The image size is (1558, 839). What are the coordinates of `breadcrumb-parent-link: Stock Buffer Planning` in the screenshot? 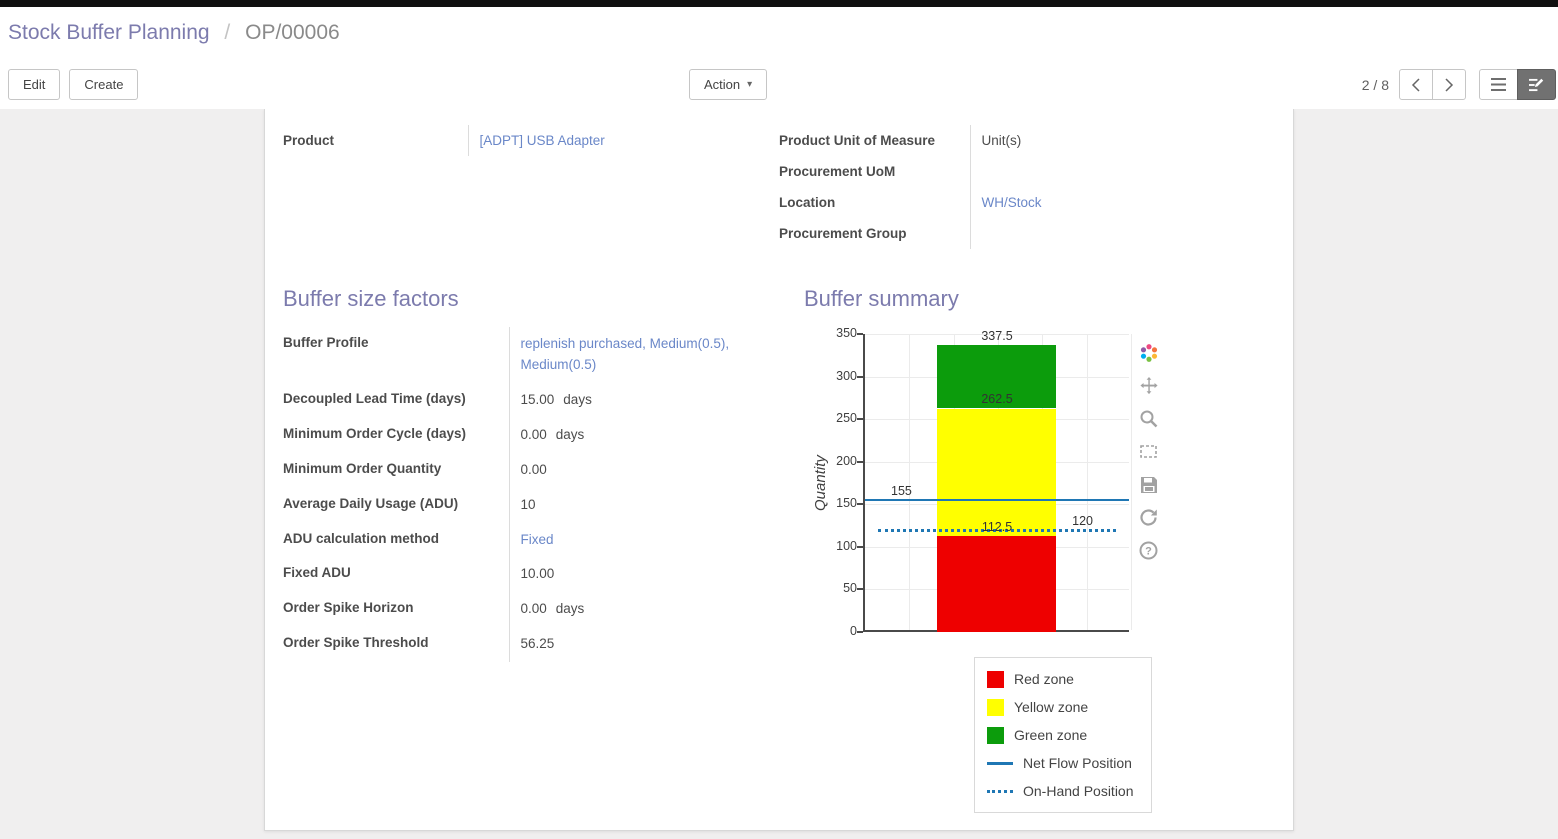 It's located at (109, 32).